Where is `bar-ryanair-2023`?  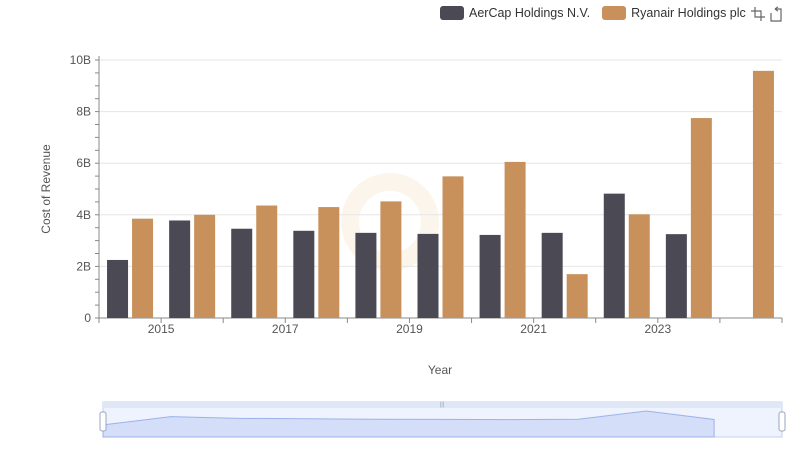
bar-ryanair-2023 is located at coordinates (701, 218).